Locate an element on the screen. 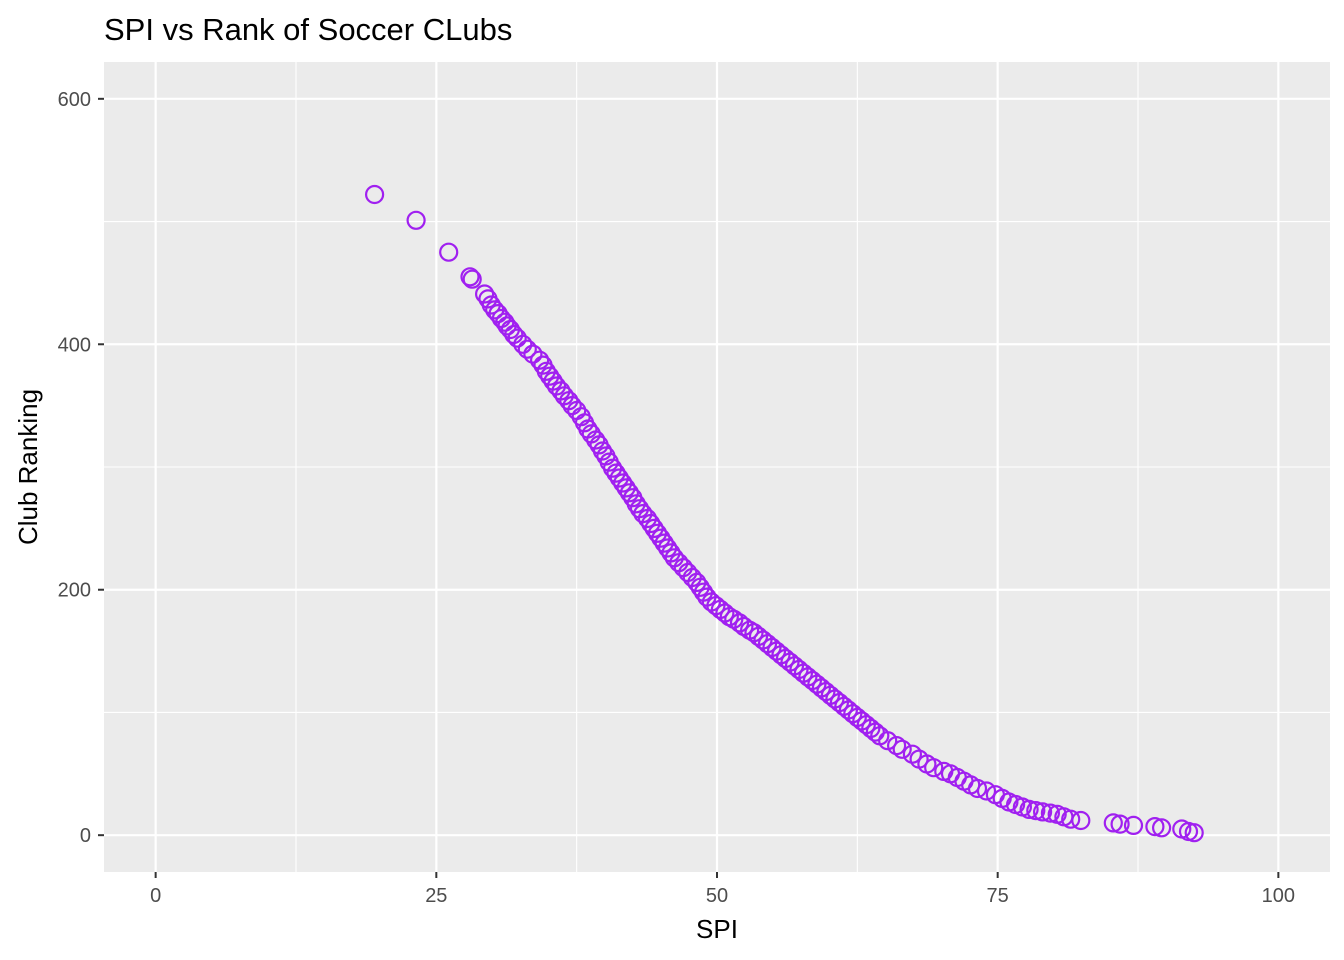  x-tick-label: 25 is located at coordinates (436, 896).